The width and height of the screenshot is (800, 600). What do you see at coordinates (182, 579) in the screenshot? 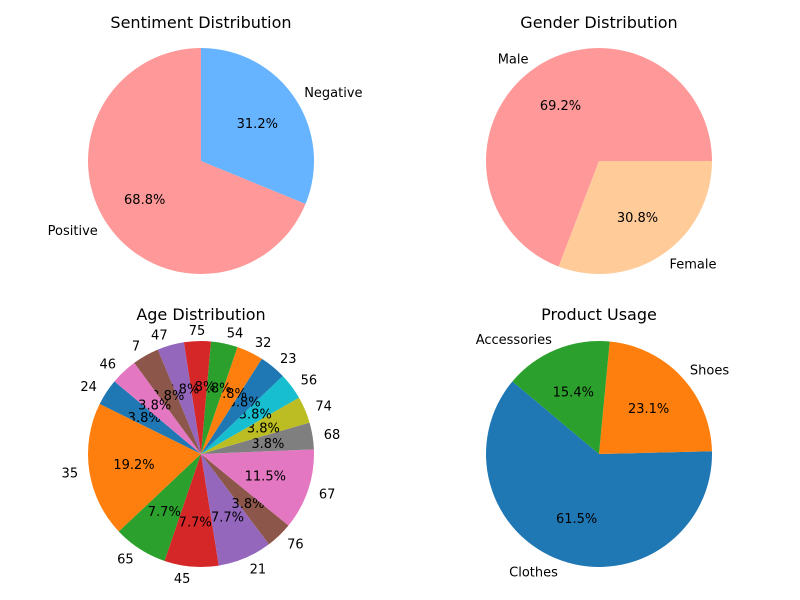
I see `age-slice-45-label: 45` at bounding box center [182, 579].